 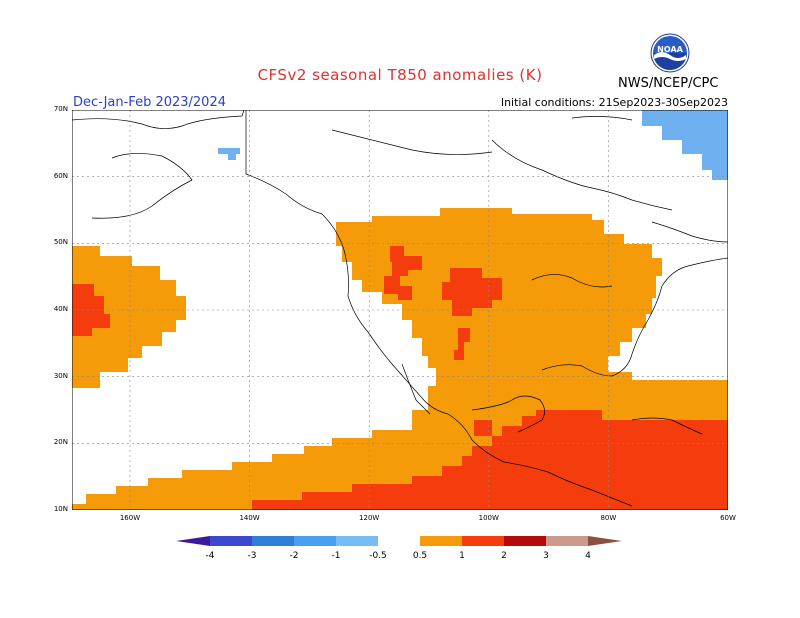 I want to click on lon-label: 80W, so click(x=608, y=518).